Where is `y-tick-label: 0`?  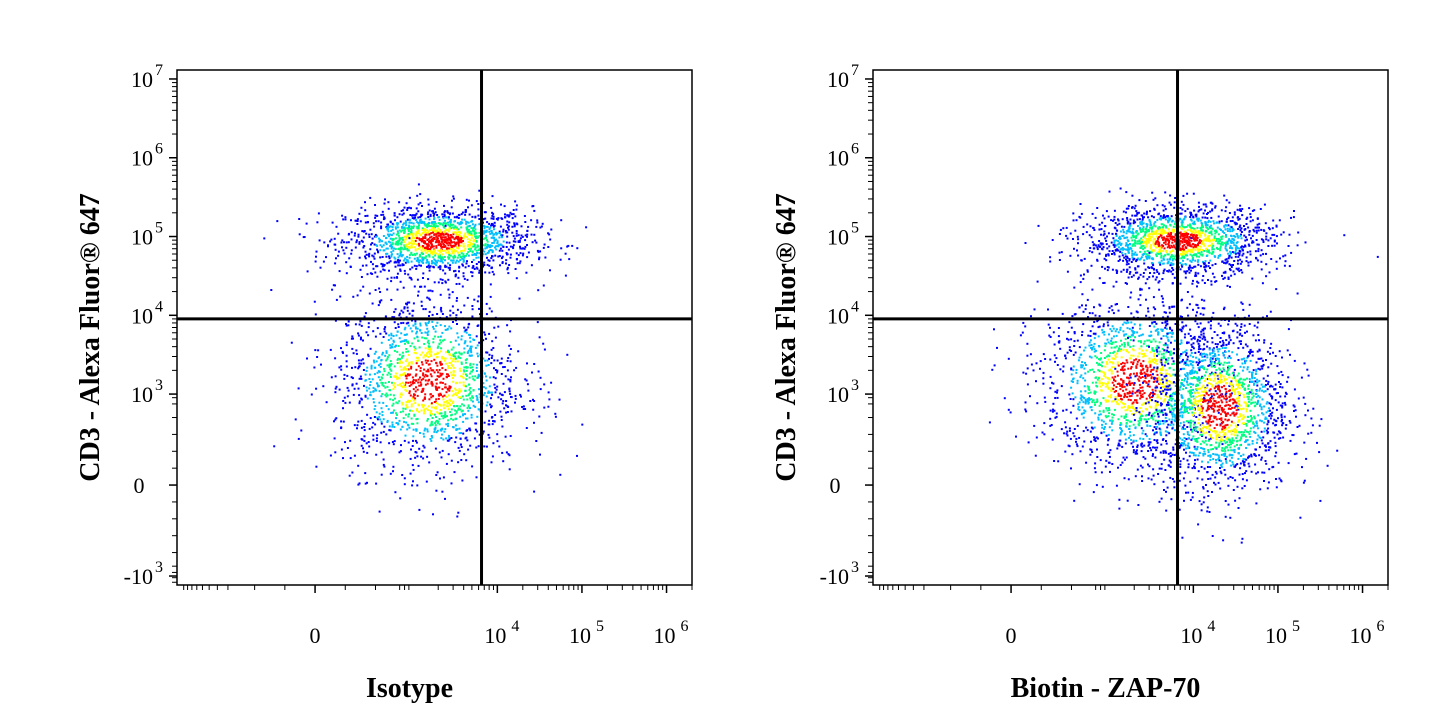 y-tick-label: 0 is located at coordinates (155, 485).